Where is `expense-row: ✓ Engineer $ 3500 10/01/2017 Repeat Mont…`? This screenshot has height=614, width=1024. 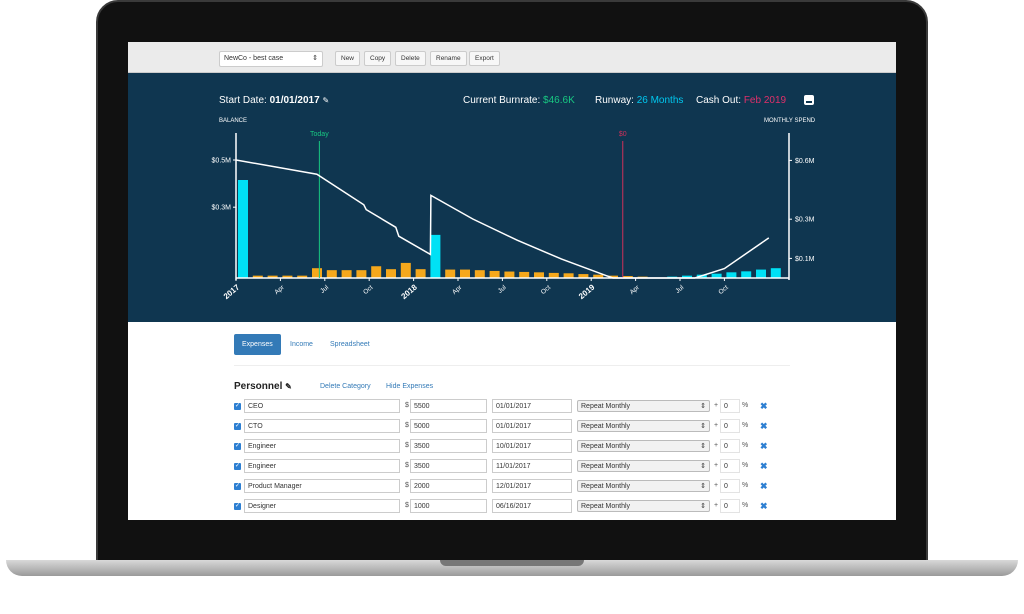
expense-row: ✓ Engineer $ 3500 10/01/2017 Repeat Mont… is located at coordinates (512, 447).